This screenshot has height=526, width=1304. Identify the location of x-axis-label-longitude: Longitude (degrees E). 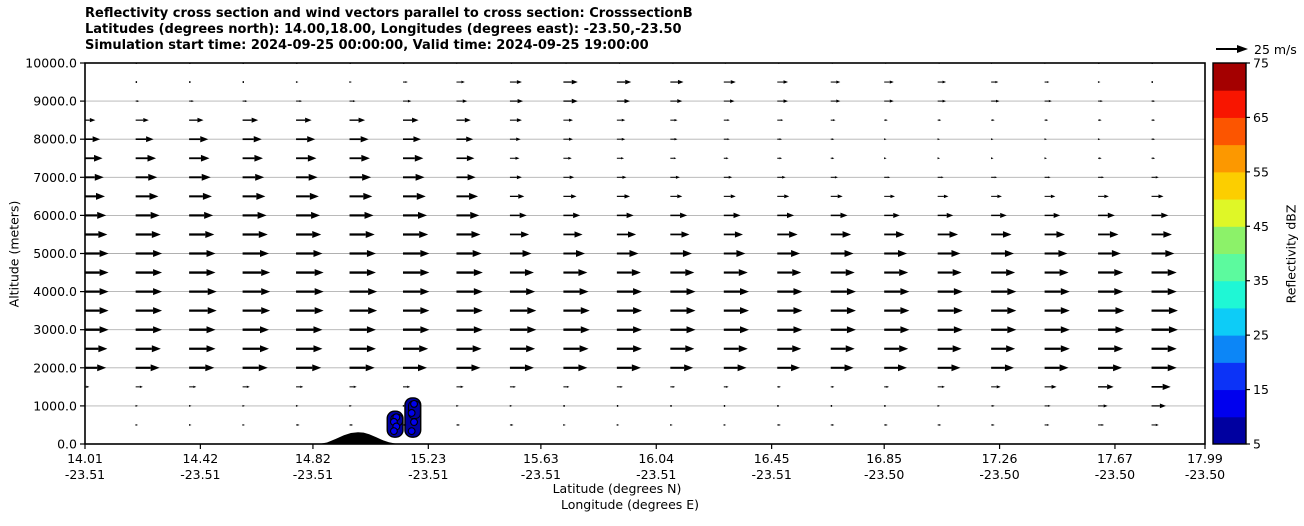
(630, 504).